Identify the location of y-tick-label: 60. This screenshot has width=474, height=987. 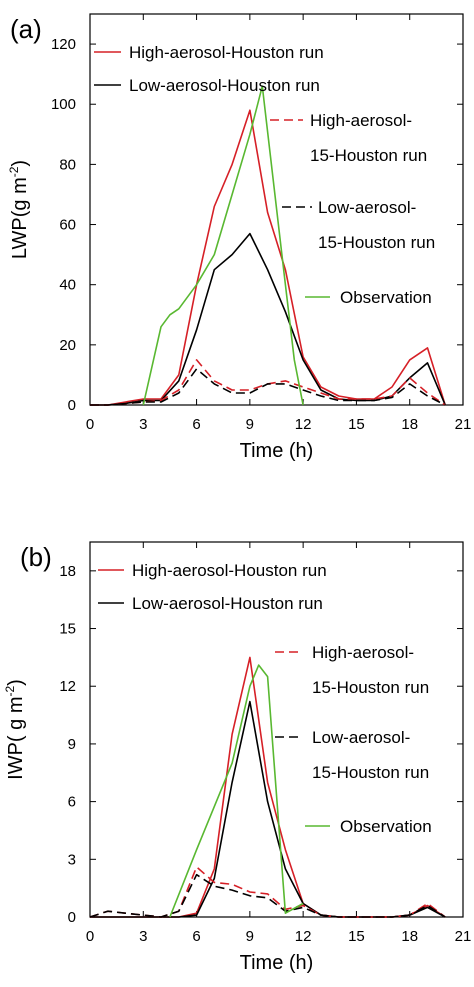
(67, 225).